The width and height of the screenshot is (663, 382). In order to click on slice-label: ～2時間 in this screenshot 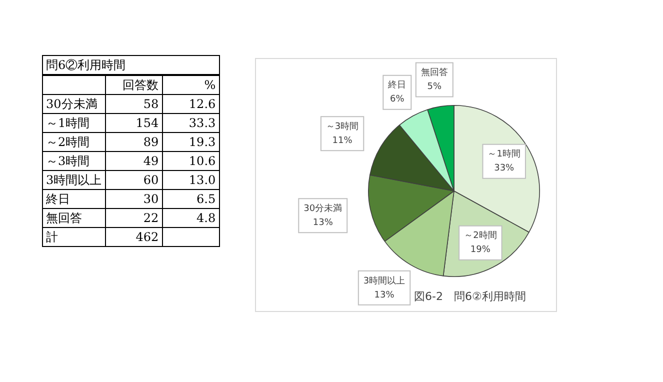, I will do `click(480, 236)`.